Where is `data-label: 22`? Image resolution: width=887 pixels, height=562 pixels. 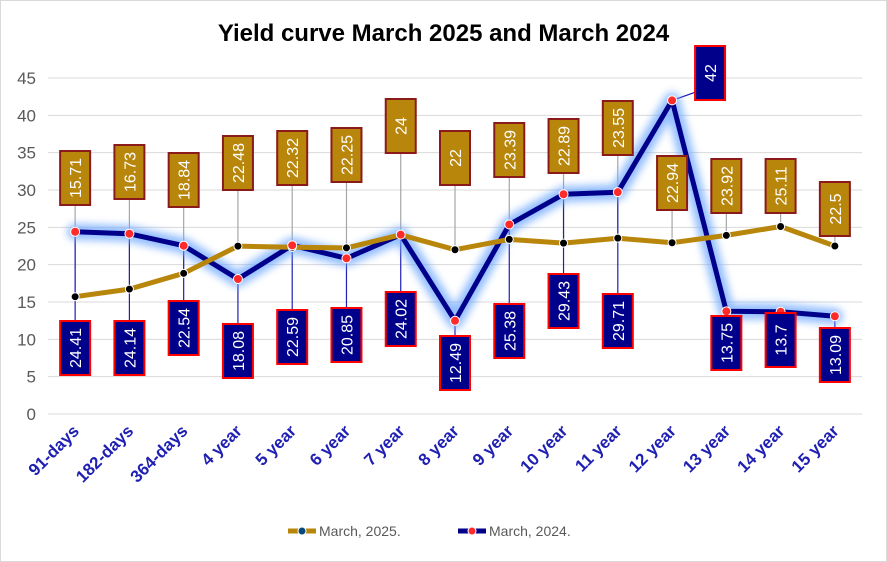
data-label: 22 is located at coordinates (456, 158).